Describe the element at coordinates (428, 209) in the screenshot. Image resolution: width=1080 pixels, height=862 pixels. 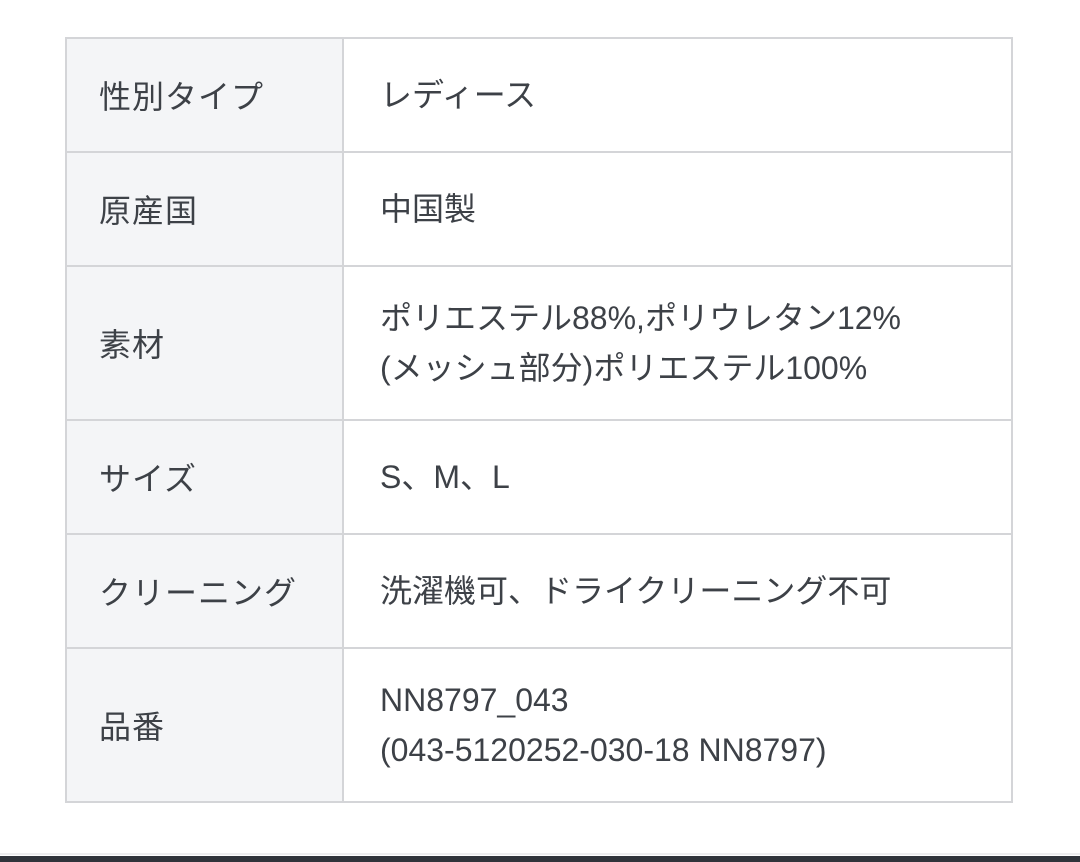
I see `value-line: 中国製` at that location.